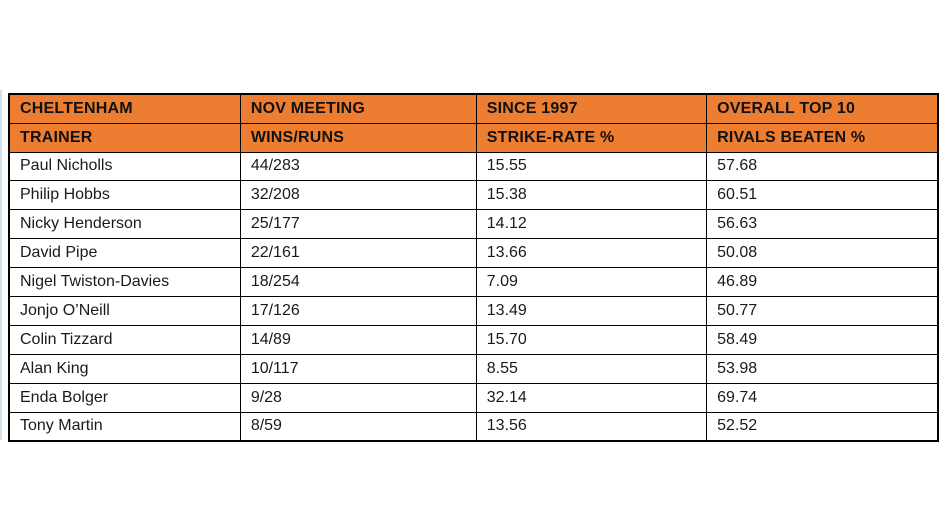 This screenshot has height=532, width=945. Describe the element at coordinates (358, 224) in the screenshot. I see `wins-runs-cell: 25/177` at that location.